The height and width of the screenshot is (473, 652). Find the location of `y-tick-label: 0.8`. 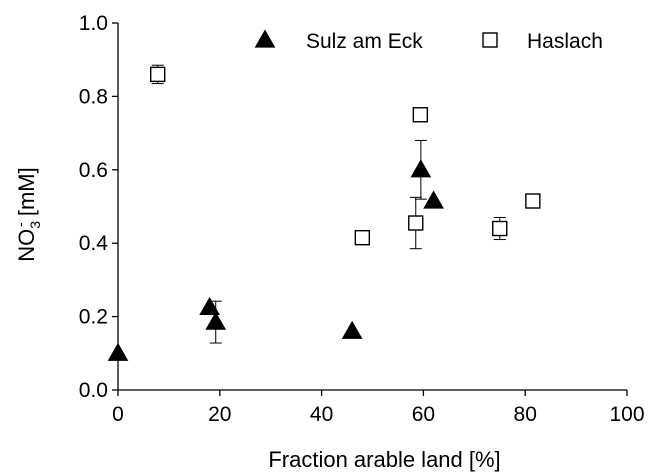

y-tick-label: 0.8 is located at coordinates (93, 96).